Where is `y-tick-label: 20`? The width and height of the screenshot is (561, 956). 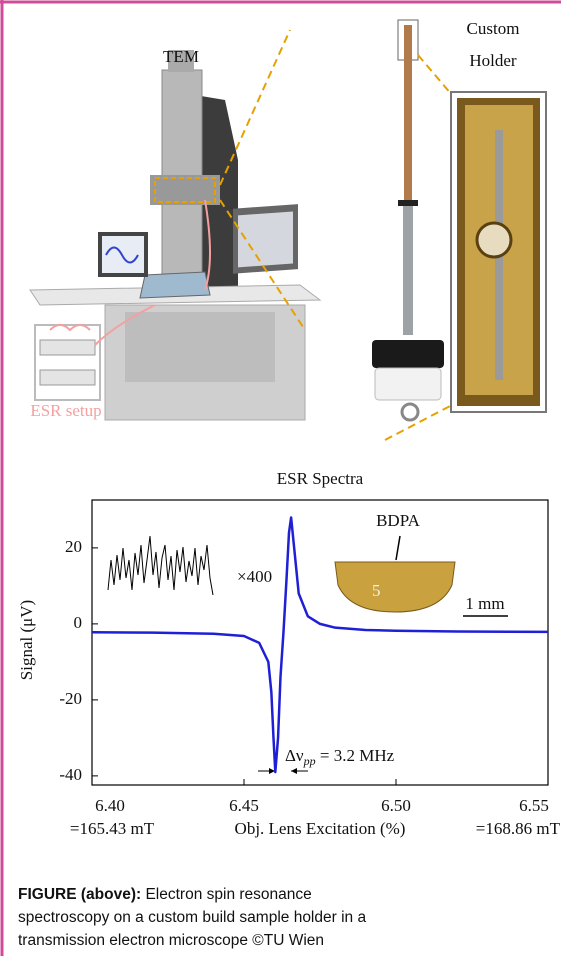 y-tick-label: 20 is located at coordinates (73, 546).